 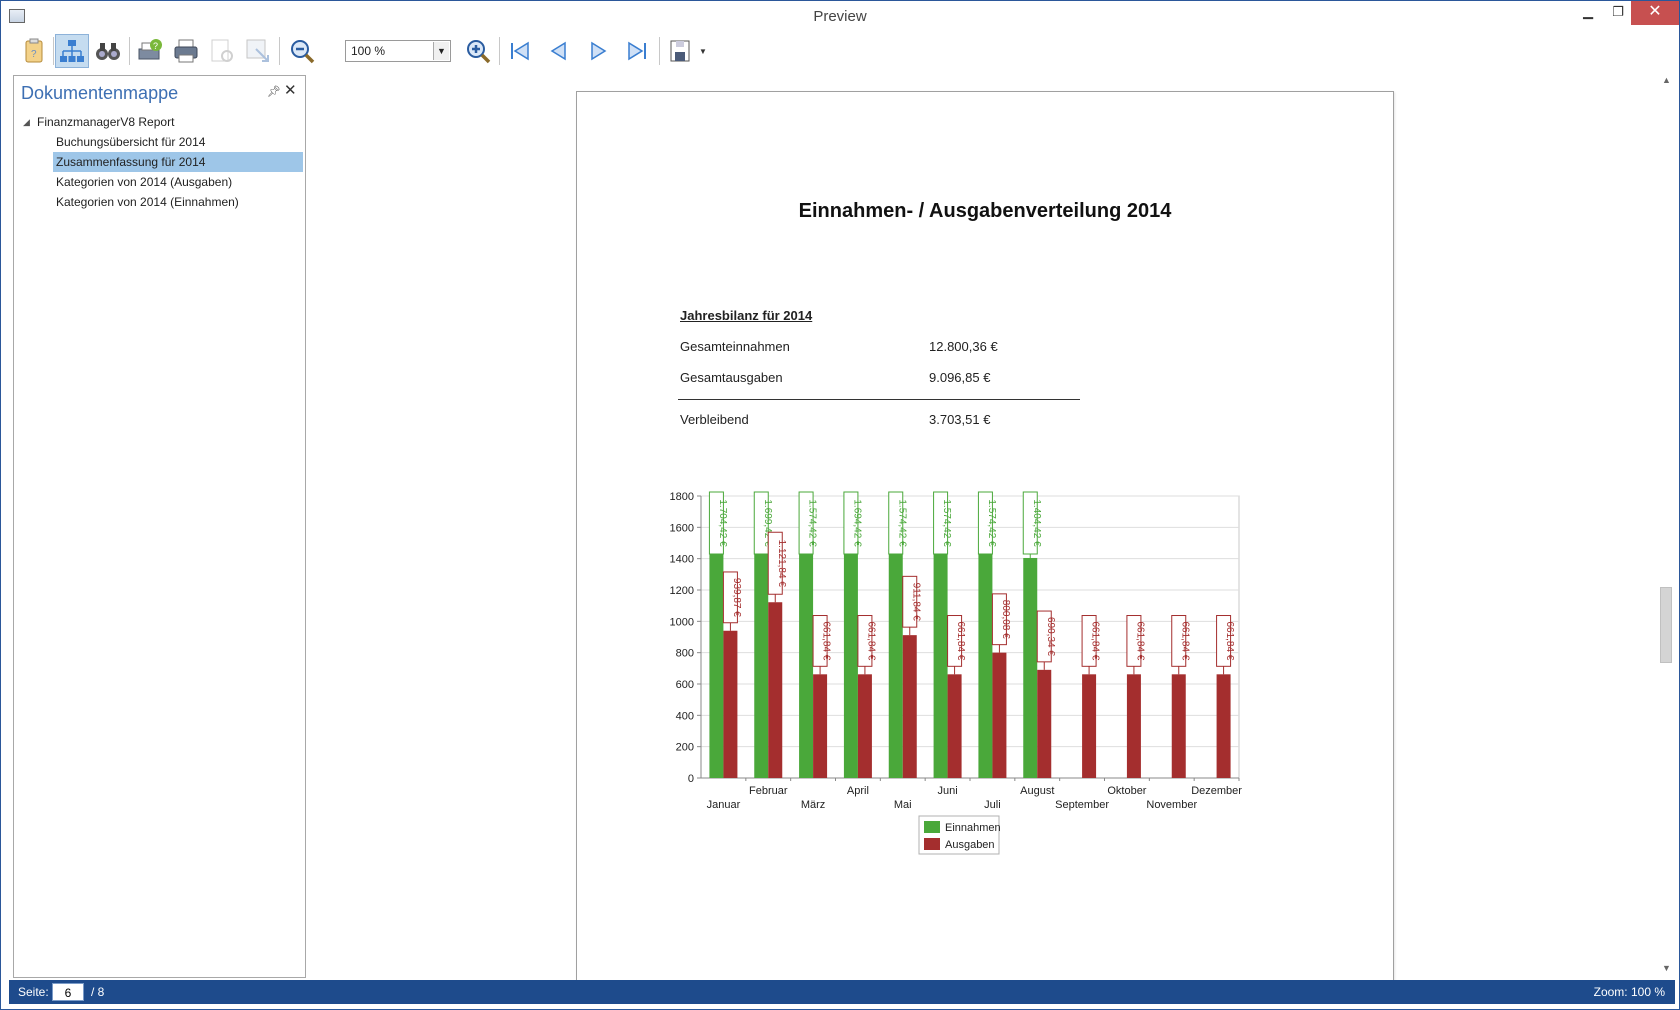 What do you see at coordinates (1171, 805) in the screenshot?
I see `x-tick-label: November` at bounding box center [1171, 805].